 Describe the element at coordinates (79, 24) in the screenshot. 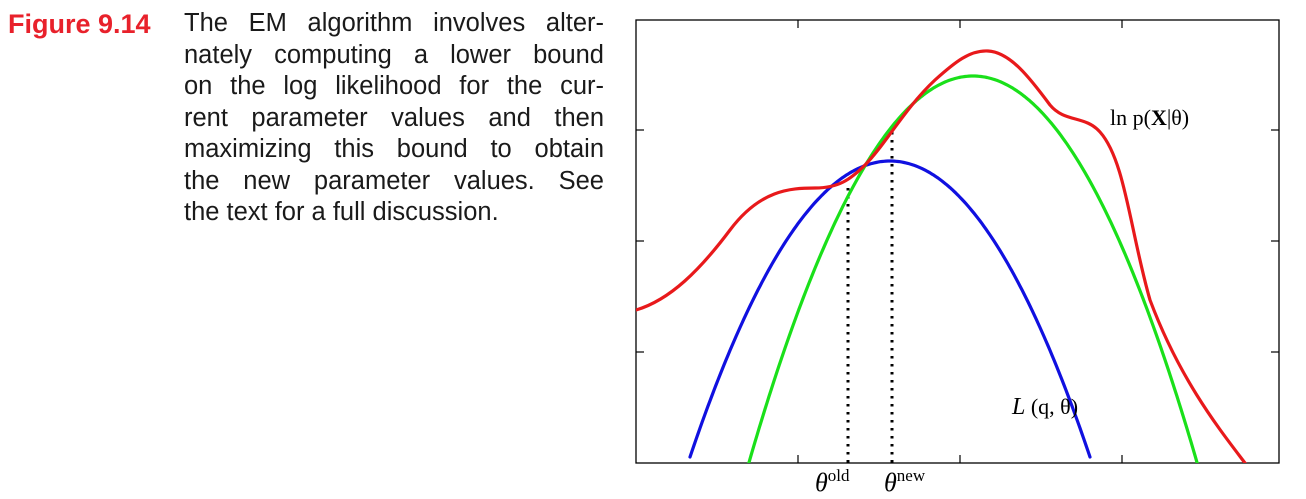

I see `figure-label: Figure 9.14` at that location.